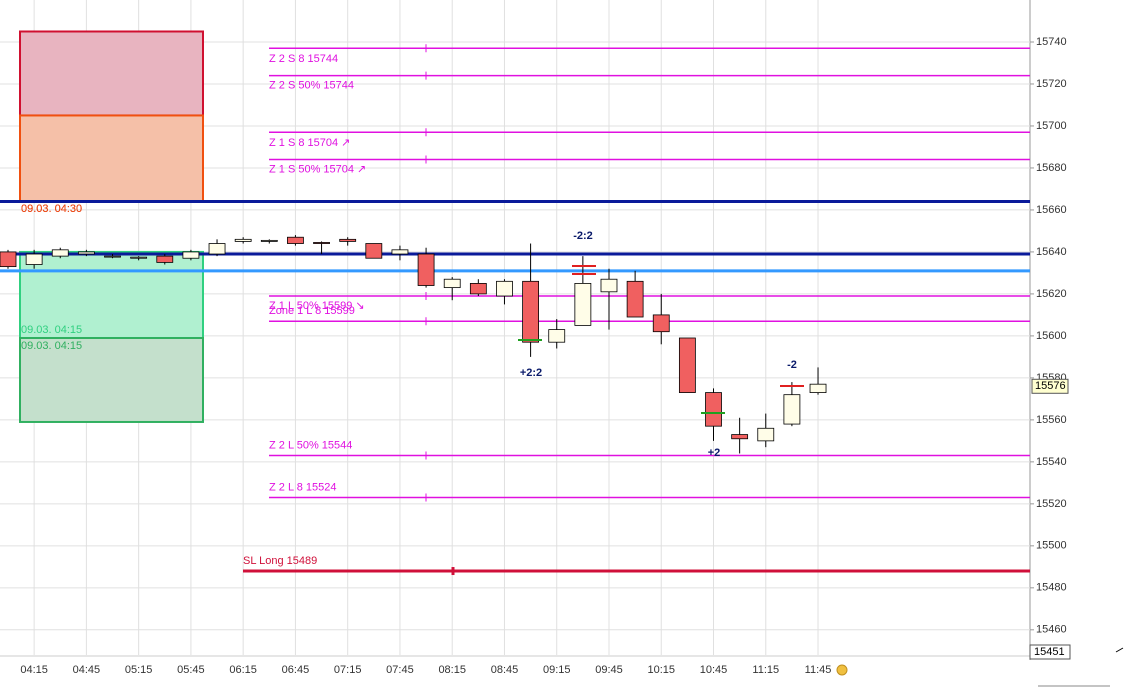 The height and width of the screenshot is (700, 1126). What do you see at coordinates (400, 670) in the screenshot?
I see `x-tick-label: 07:45` at bounding box center [400, 670].